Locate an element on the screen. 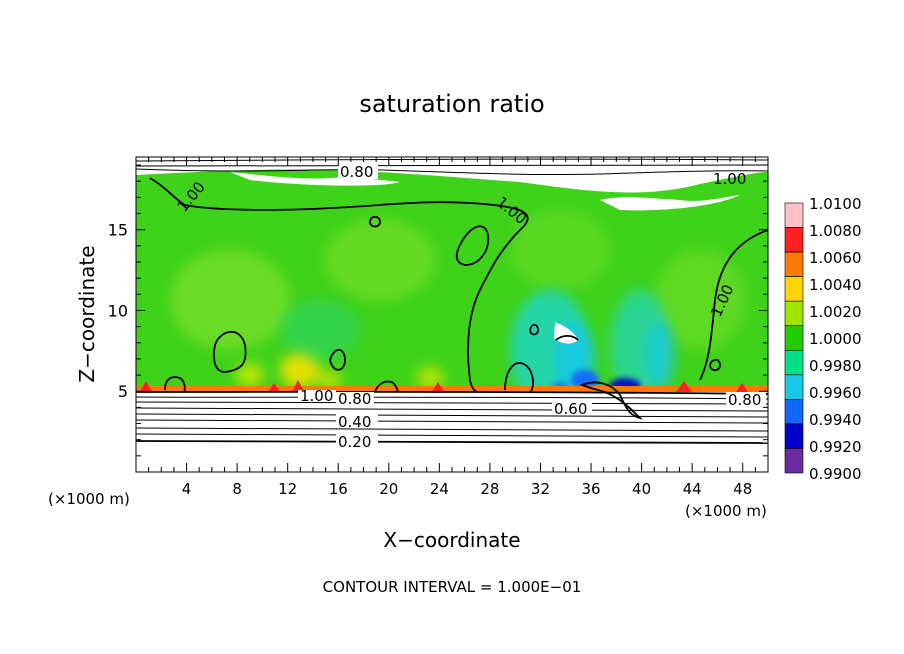  x-tick-label: 32 is located at coordinates (540, 489).